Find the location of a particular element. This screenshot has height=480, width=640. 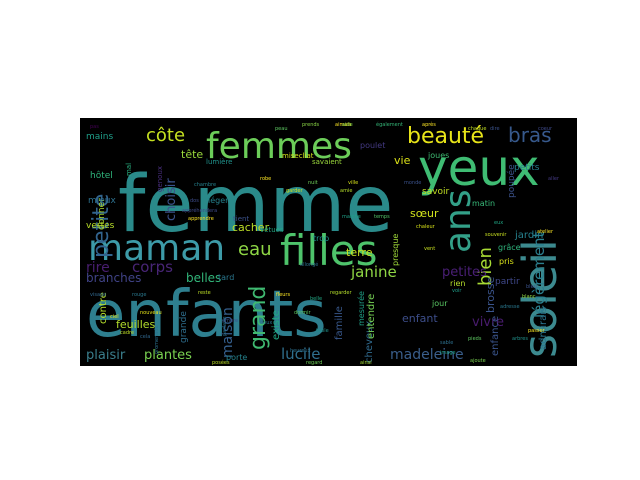

word-26: maison is located at coordinates (228, 332).